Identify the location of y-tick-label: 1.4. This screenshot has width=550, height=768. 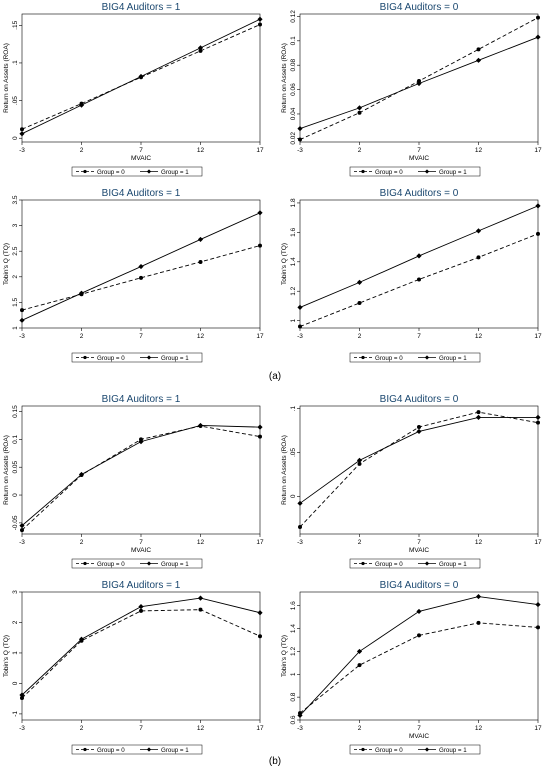
(293, 261).